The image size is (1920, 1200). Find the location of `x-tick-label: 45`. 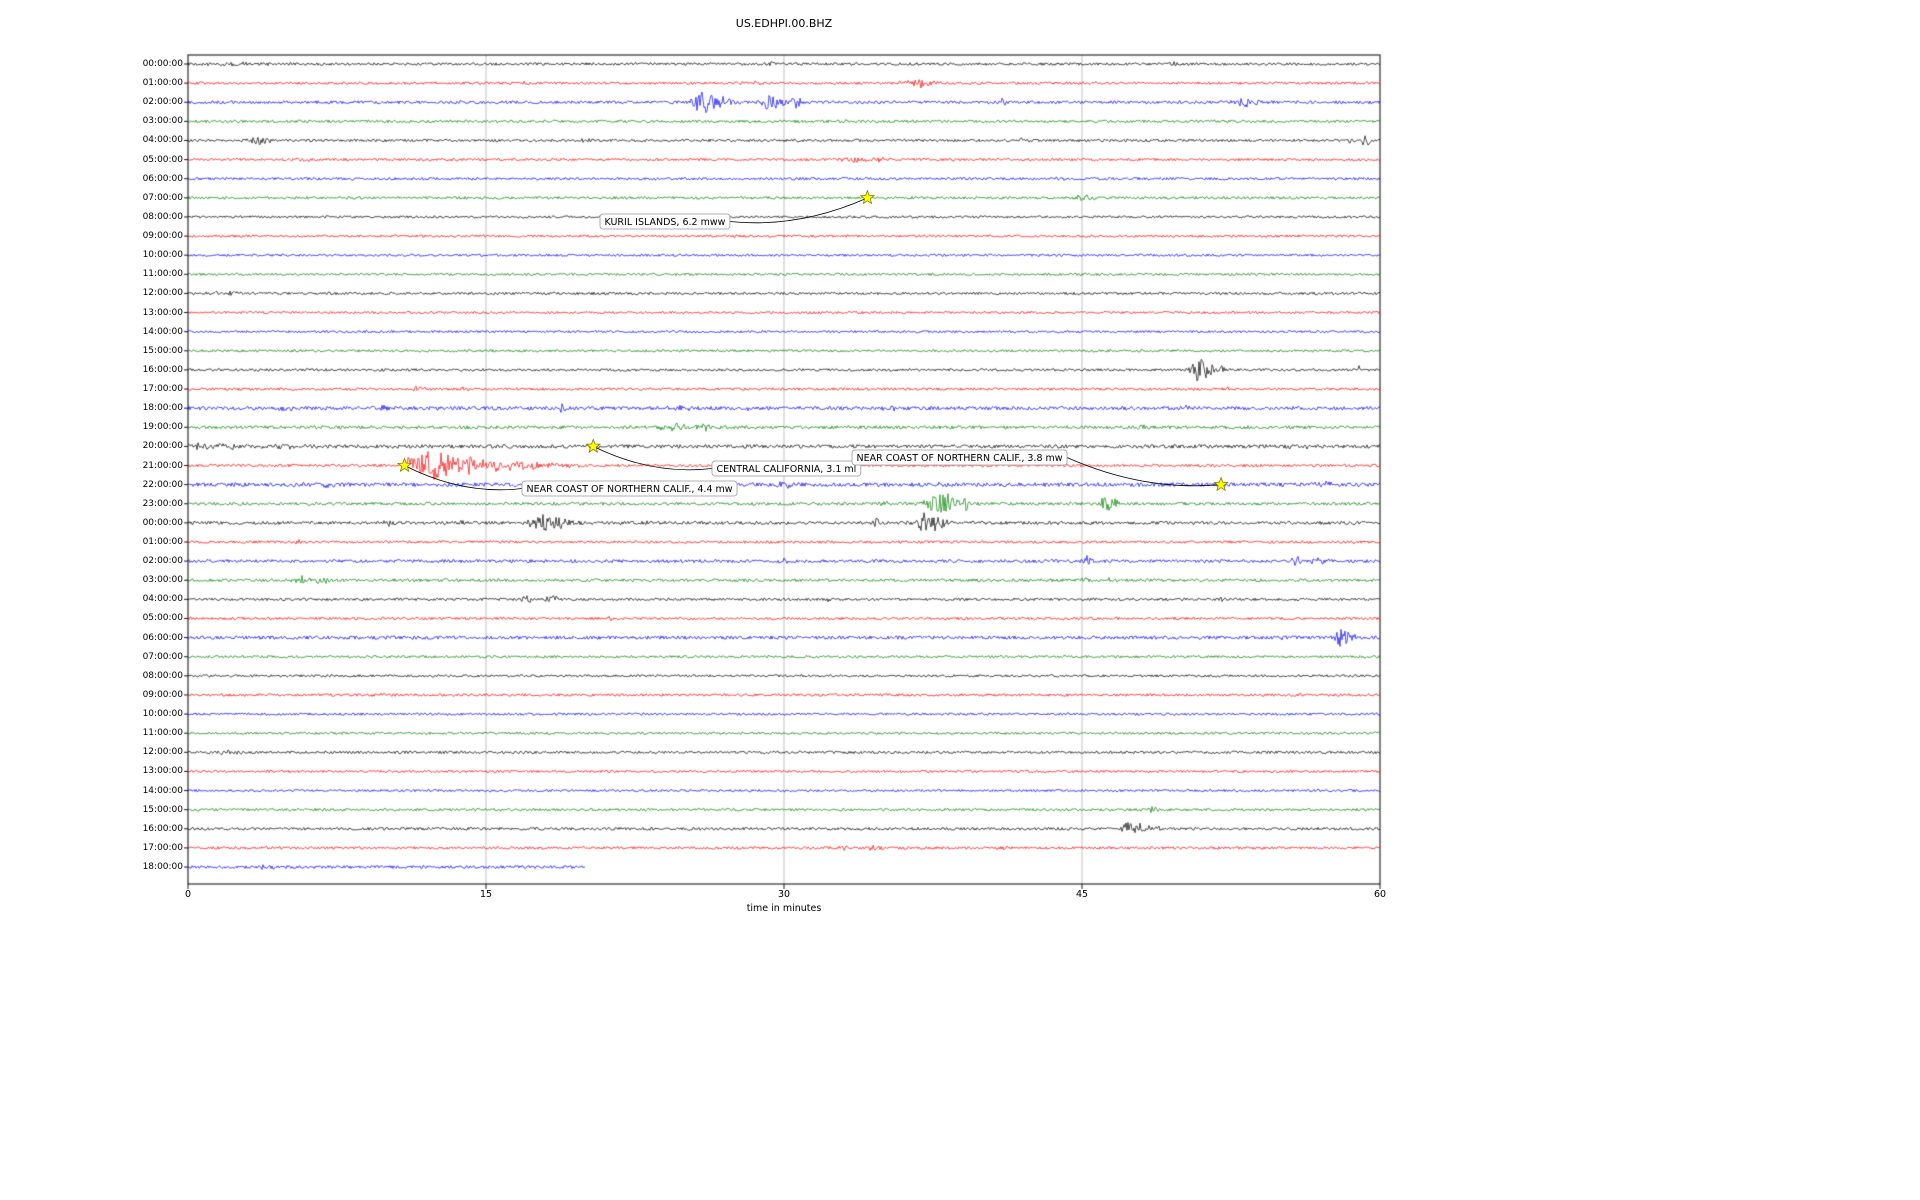

x-tick-label: 45 is located at coordinates (1082, 894).